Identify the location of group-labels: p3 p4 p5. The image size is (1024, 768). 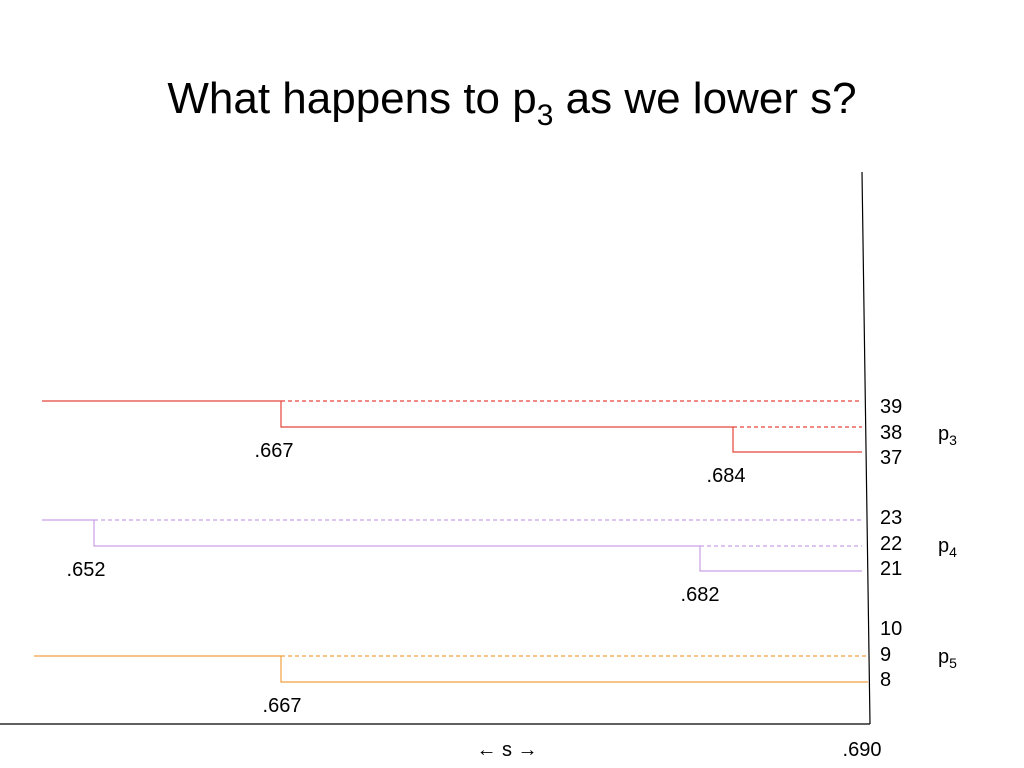
(947, 547).